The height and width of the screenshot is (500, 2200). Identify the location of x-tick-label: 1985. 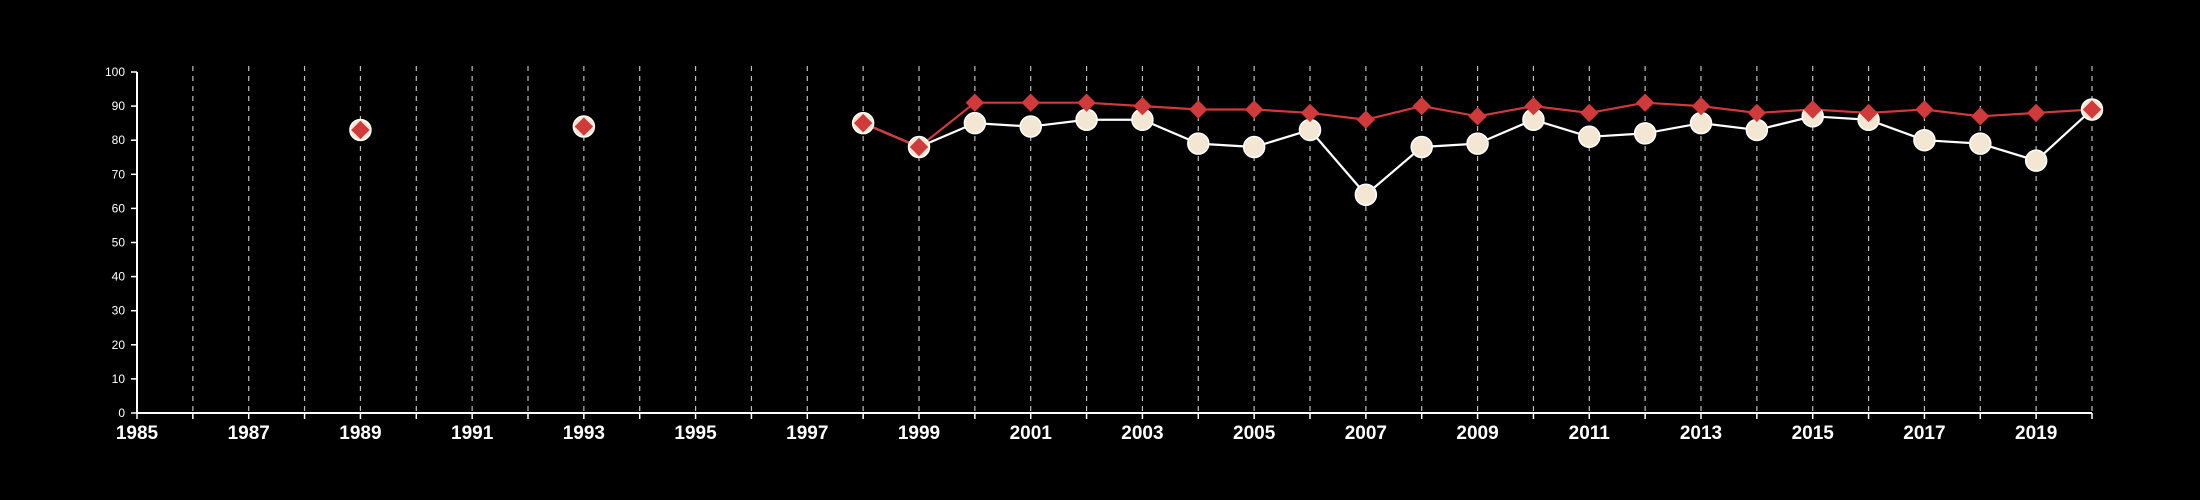
(137, 433).